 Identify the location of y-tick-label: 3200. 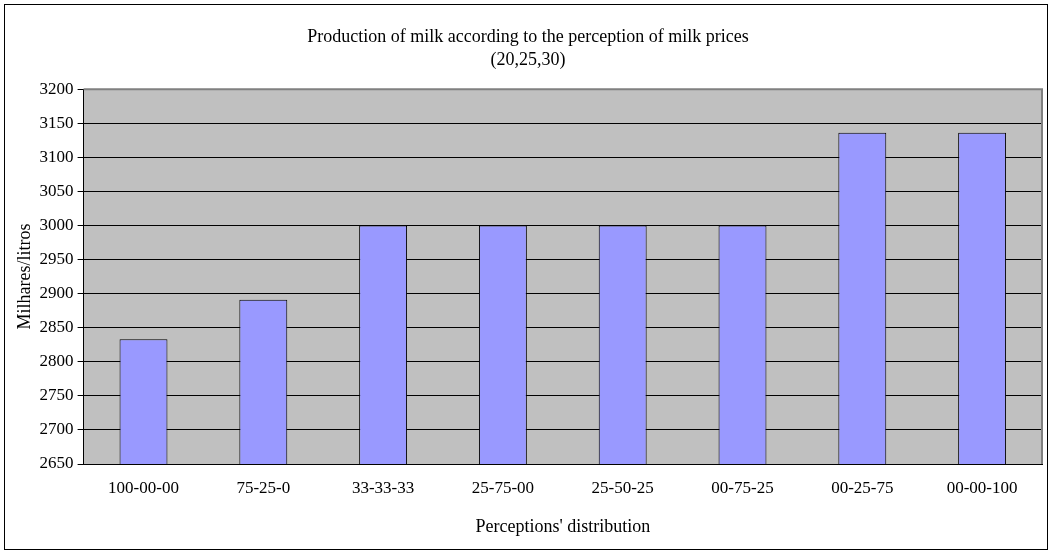
(56, 88).